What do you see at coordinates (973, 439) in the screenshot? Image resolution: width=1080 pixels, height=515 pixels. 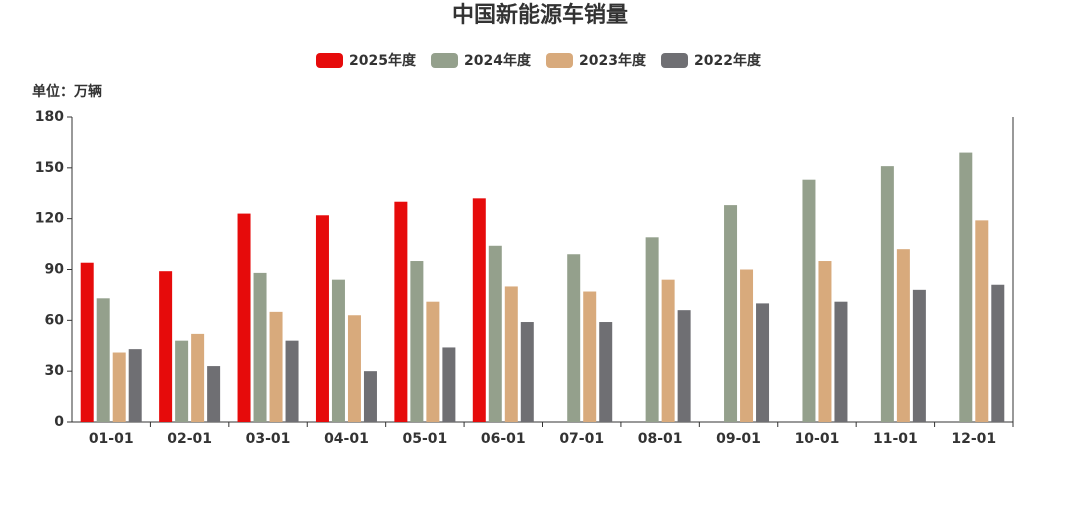 I see `x-tick-label: 12-01` at bounding box center [973, 439].